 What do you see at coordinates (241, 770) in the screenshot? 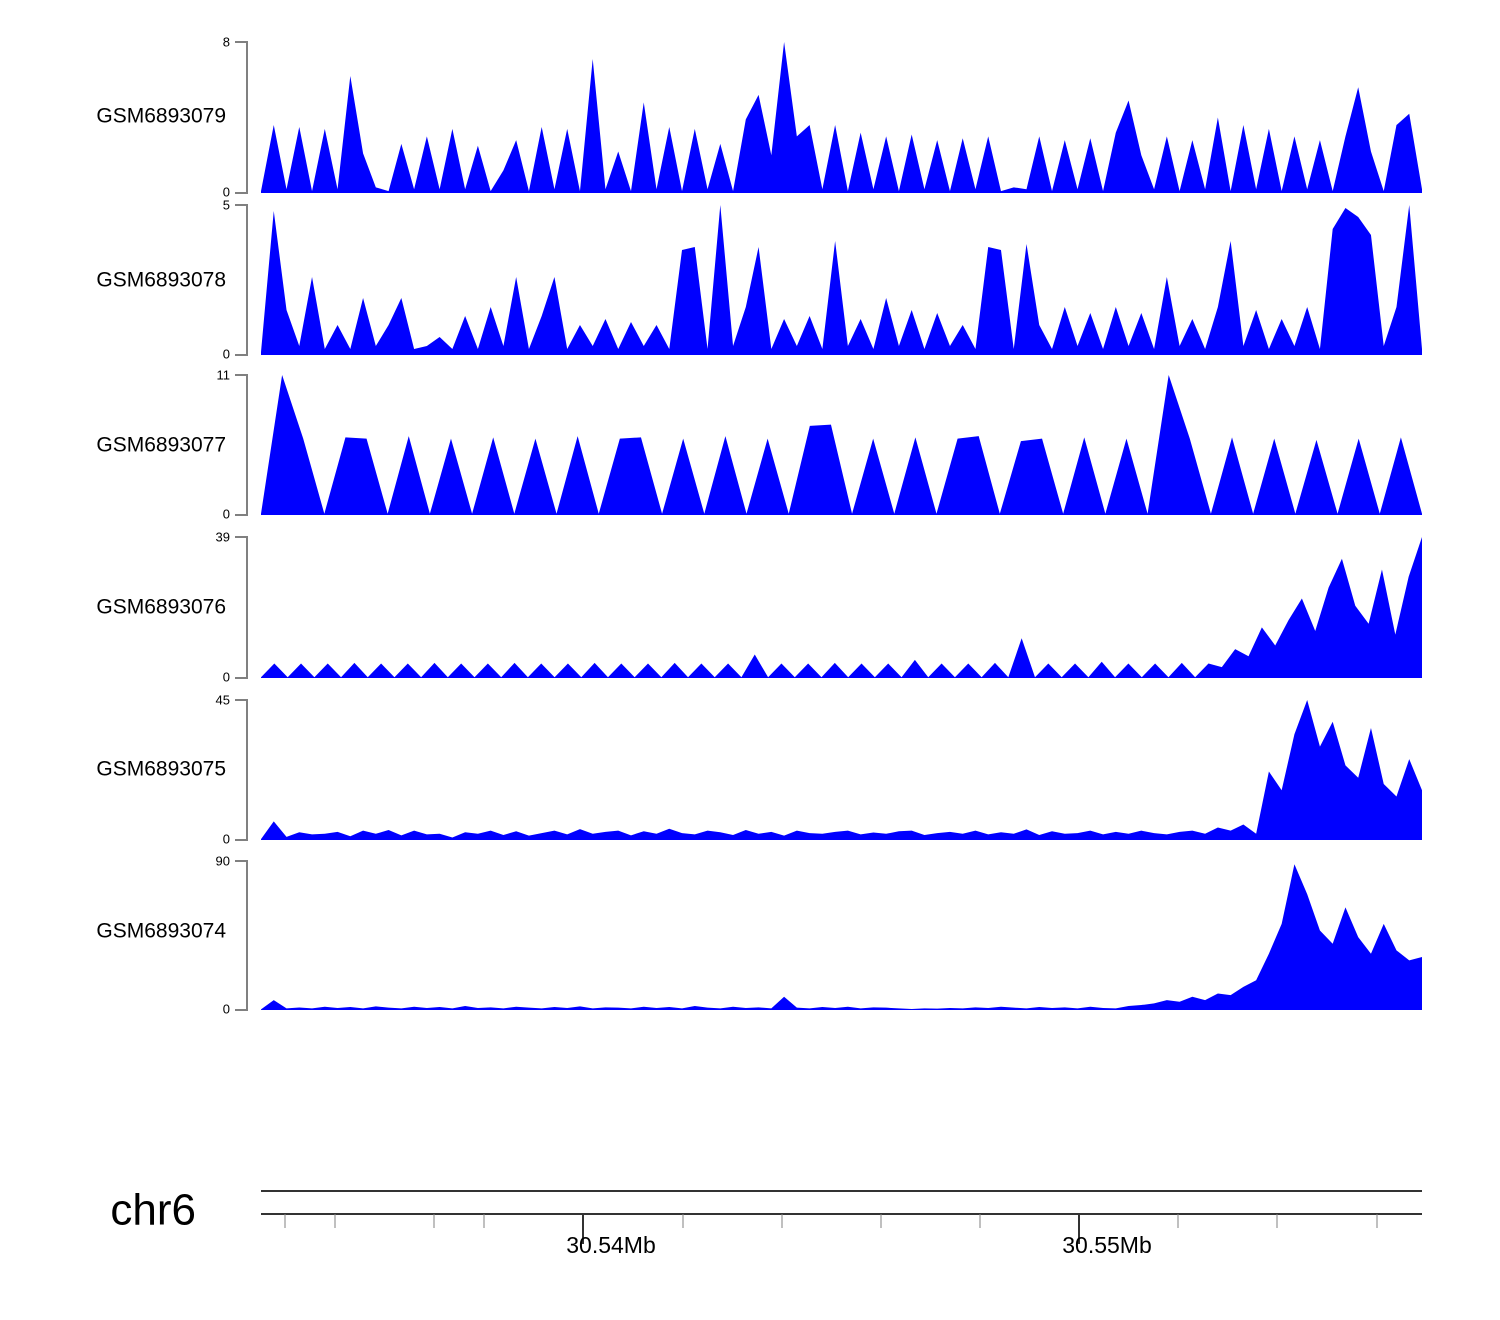
I see `y-axis-bracket-GSM6893075` at bounding box center [241, 770].